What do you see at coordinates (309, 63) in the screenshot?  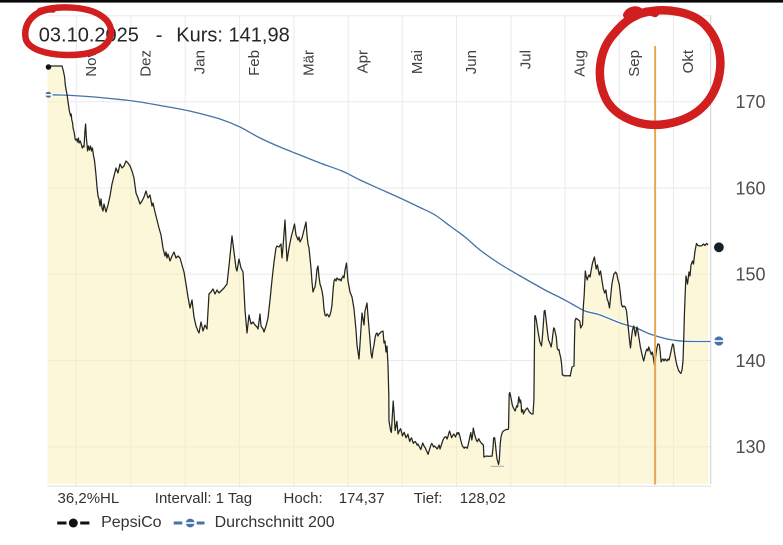 I see `svg-text: Mär` at bounding box center [309, 63].